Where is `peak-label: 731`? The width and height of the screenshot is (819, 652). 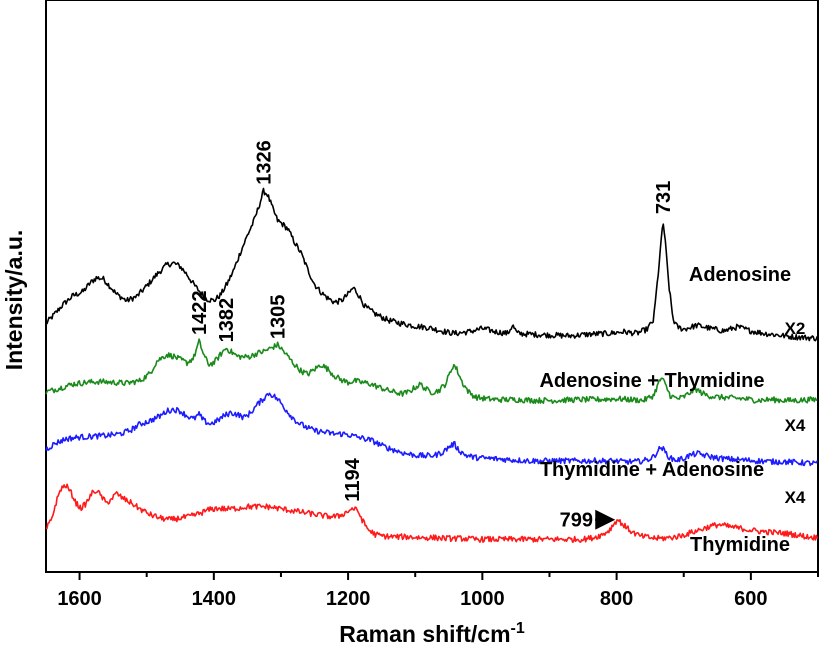
peak-label: 731 is located at coordinates (664, 197).